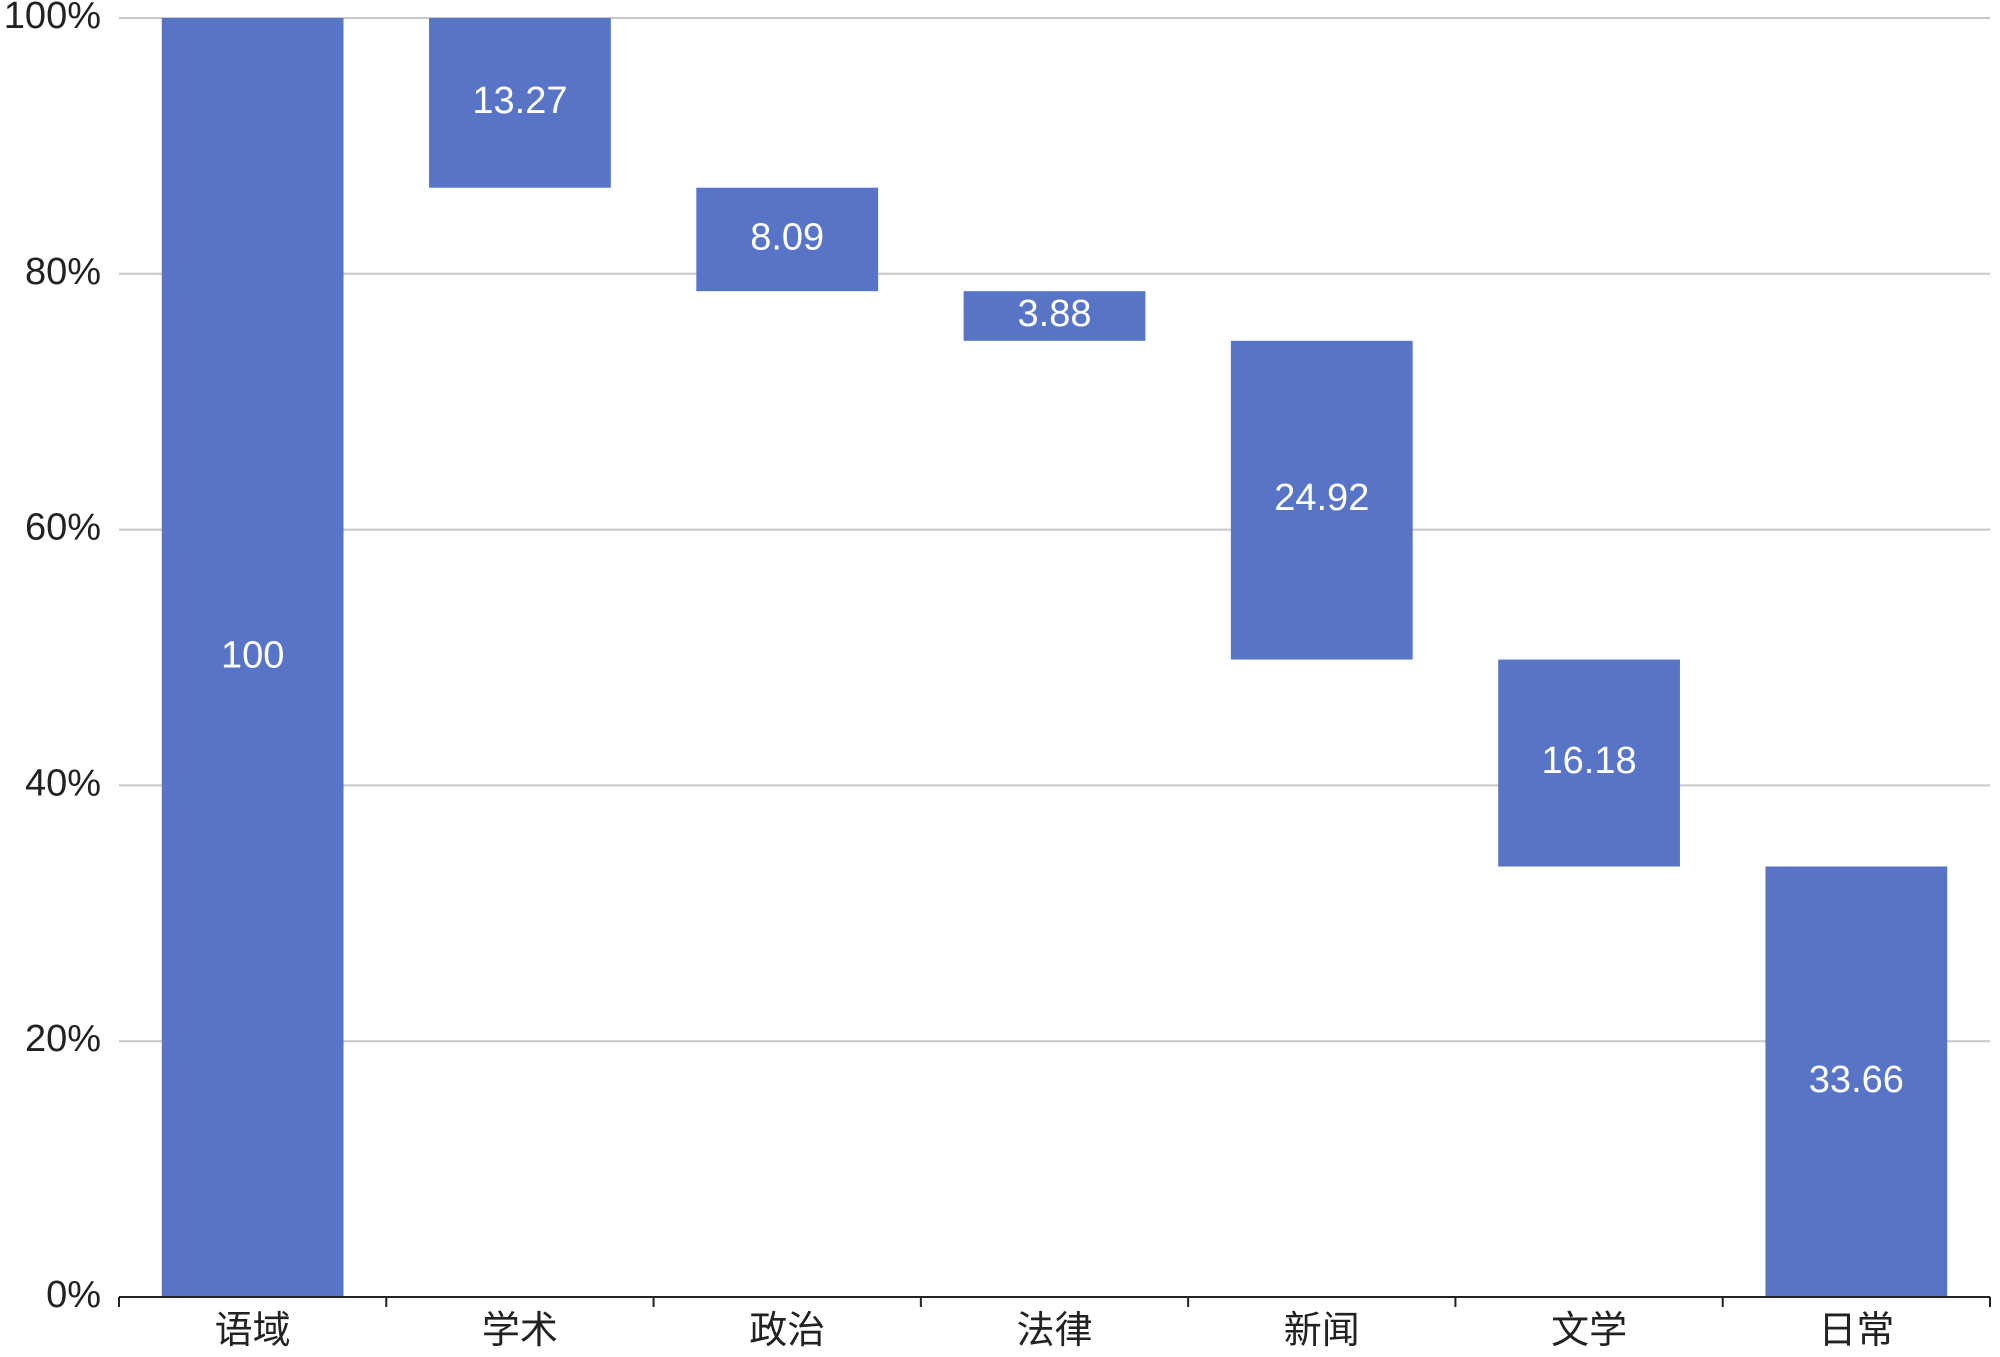  I want to click on x-tick-label: 学术, so click(520, 1331).